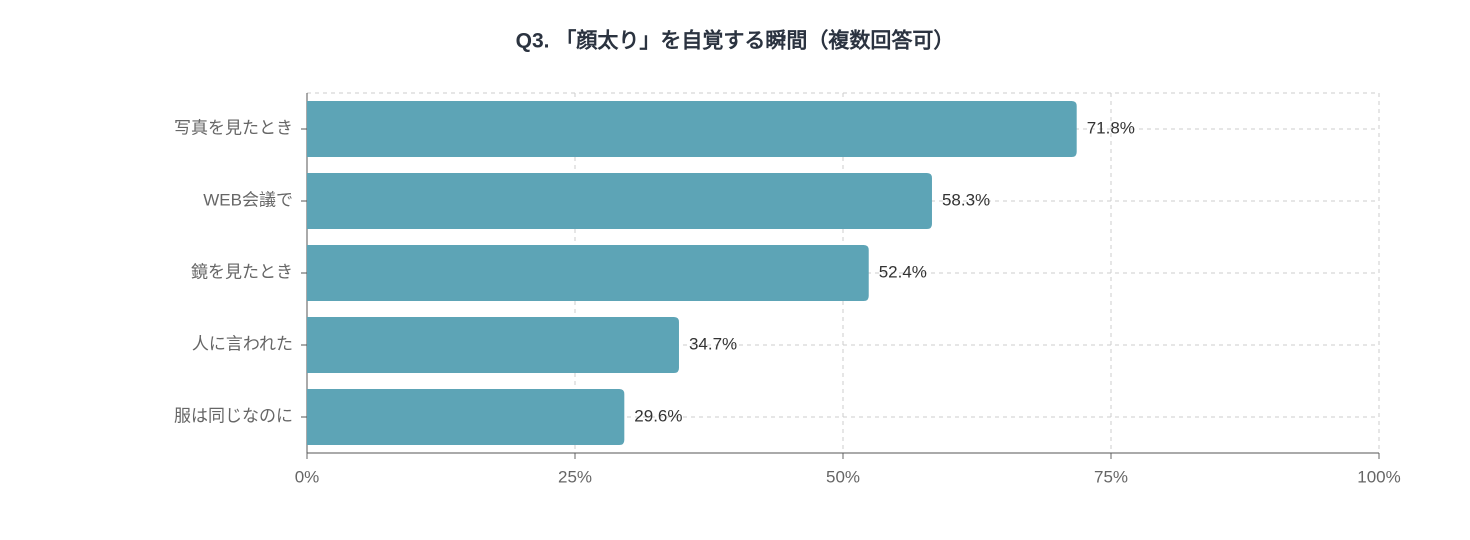  Describe the element at coordinates (713, 343) in the screenshot. I see `value-label: 34.7%` at that location.